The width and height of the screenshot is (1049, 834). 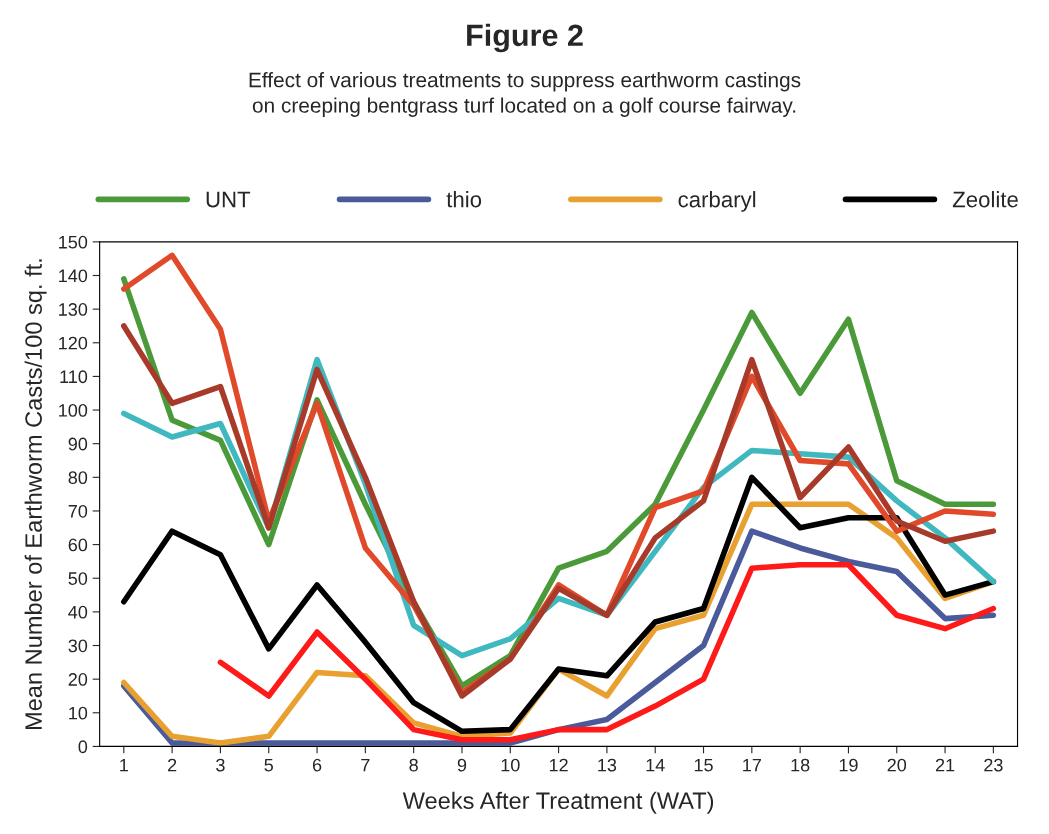 What do you see at coordinates (558, 765) in the screenshot?
I see `x-tick-label: 12` at bounding box center [558, 765].